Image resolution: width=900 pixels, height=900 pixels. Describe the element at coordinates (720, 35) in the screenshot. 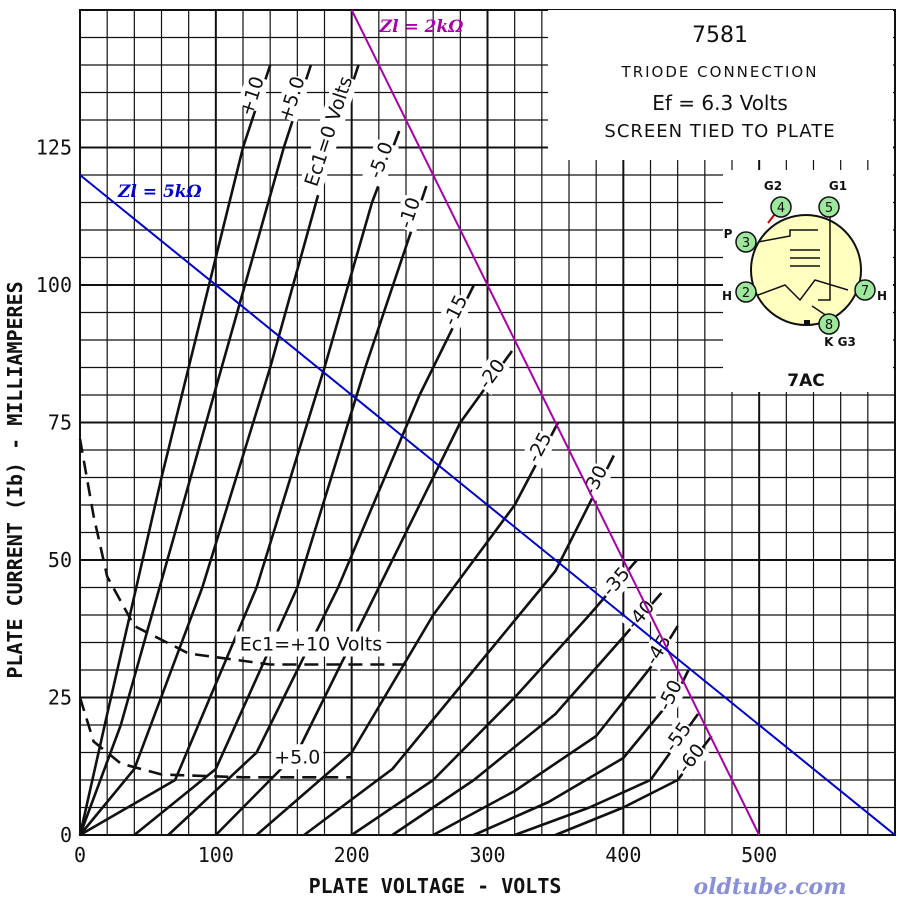

I see `chart-title: 7581` at that location.